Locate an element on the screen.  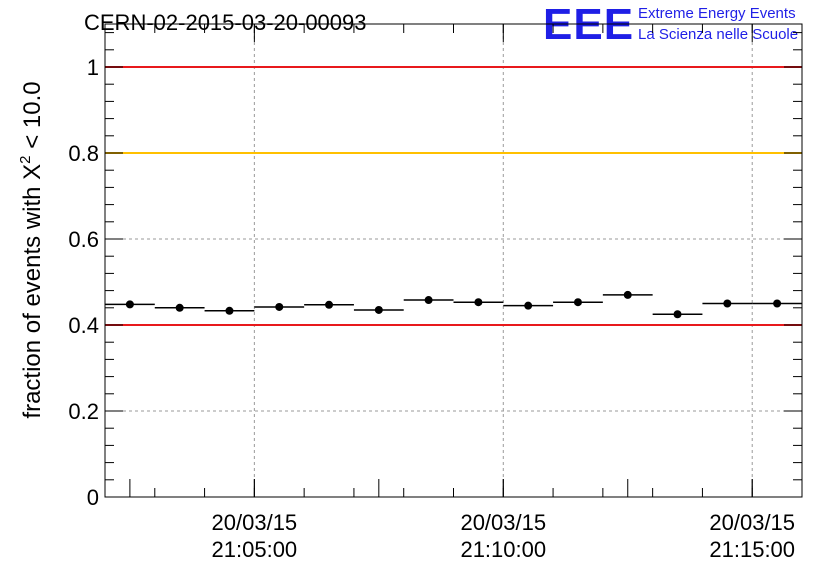
y-tick-label: 0.2 is located at coordinates (83, 411).